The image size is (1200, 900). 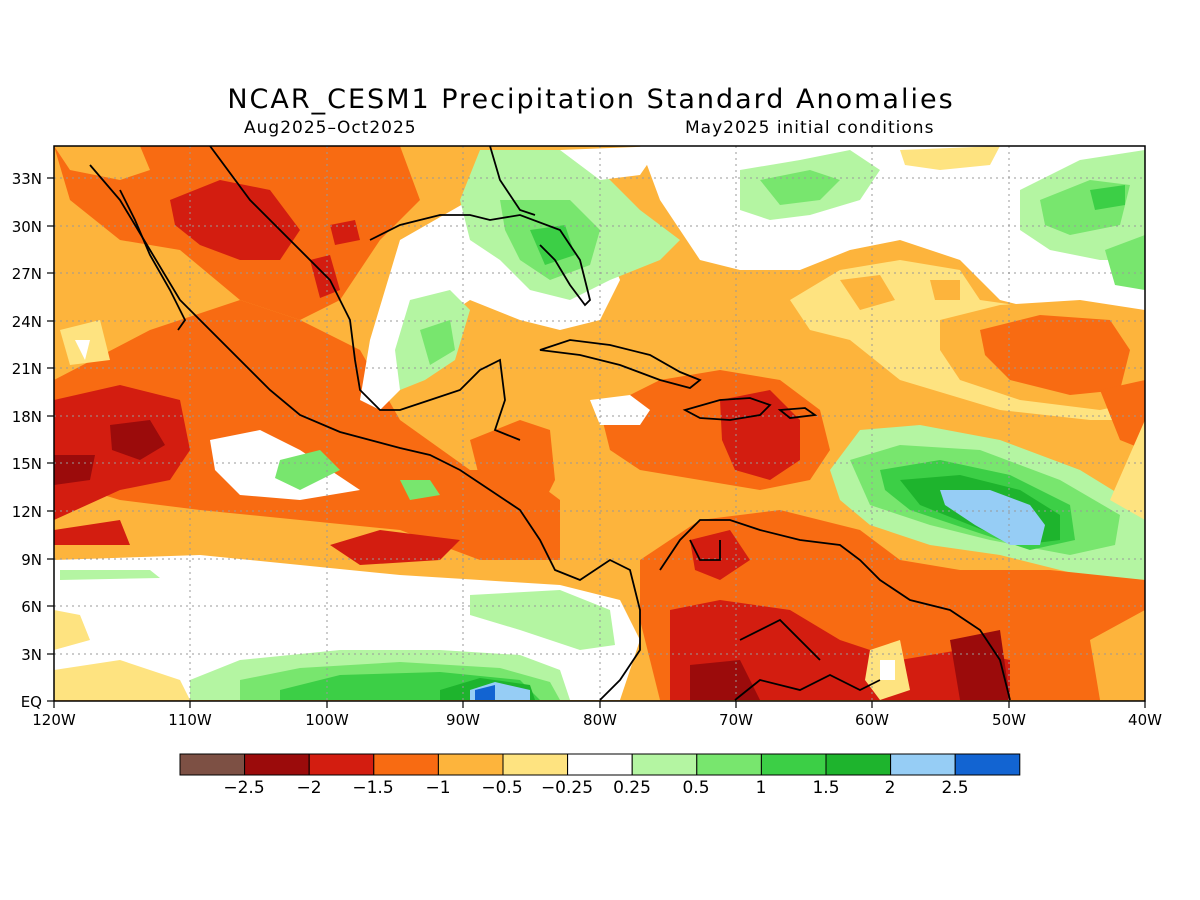 I want to click on colorbar-label: 0.5, so click(x=695, y=788).